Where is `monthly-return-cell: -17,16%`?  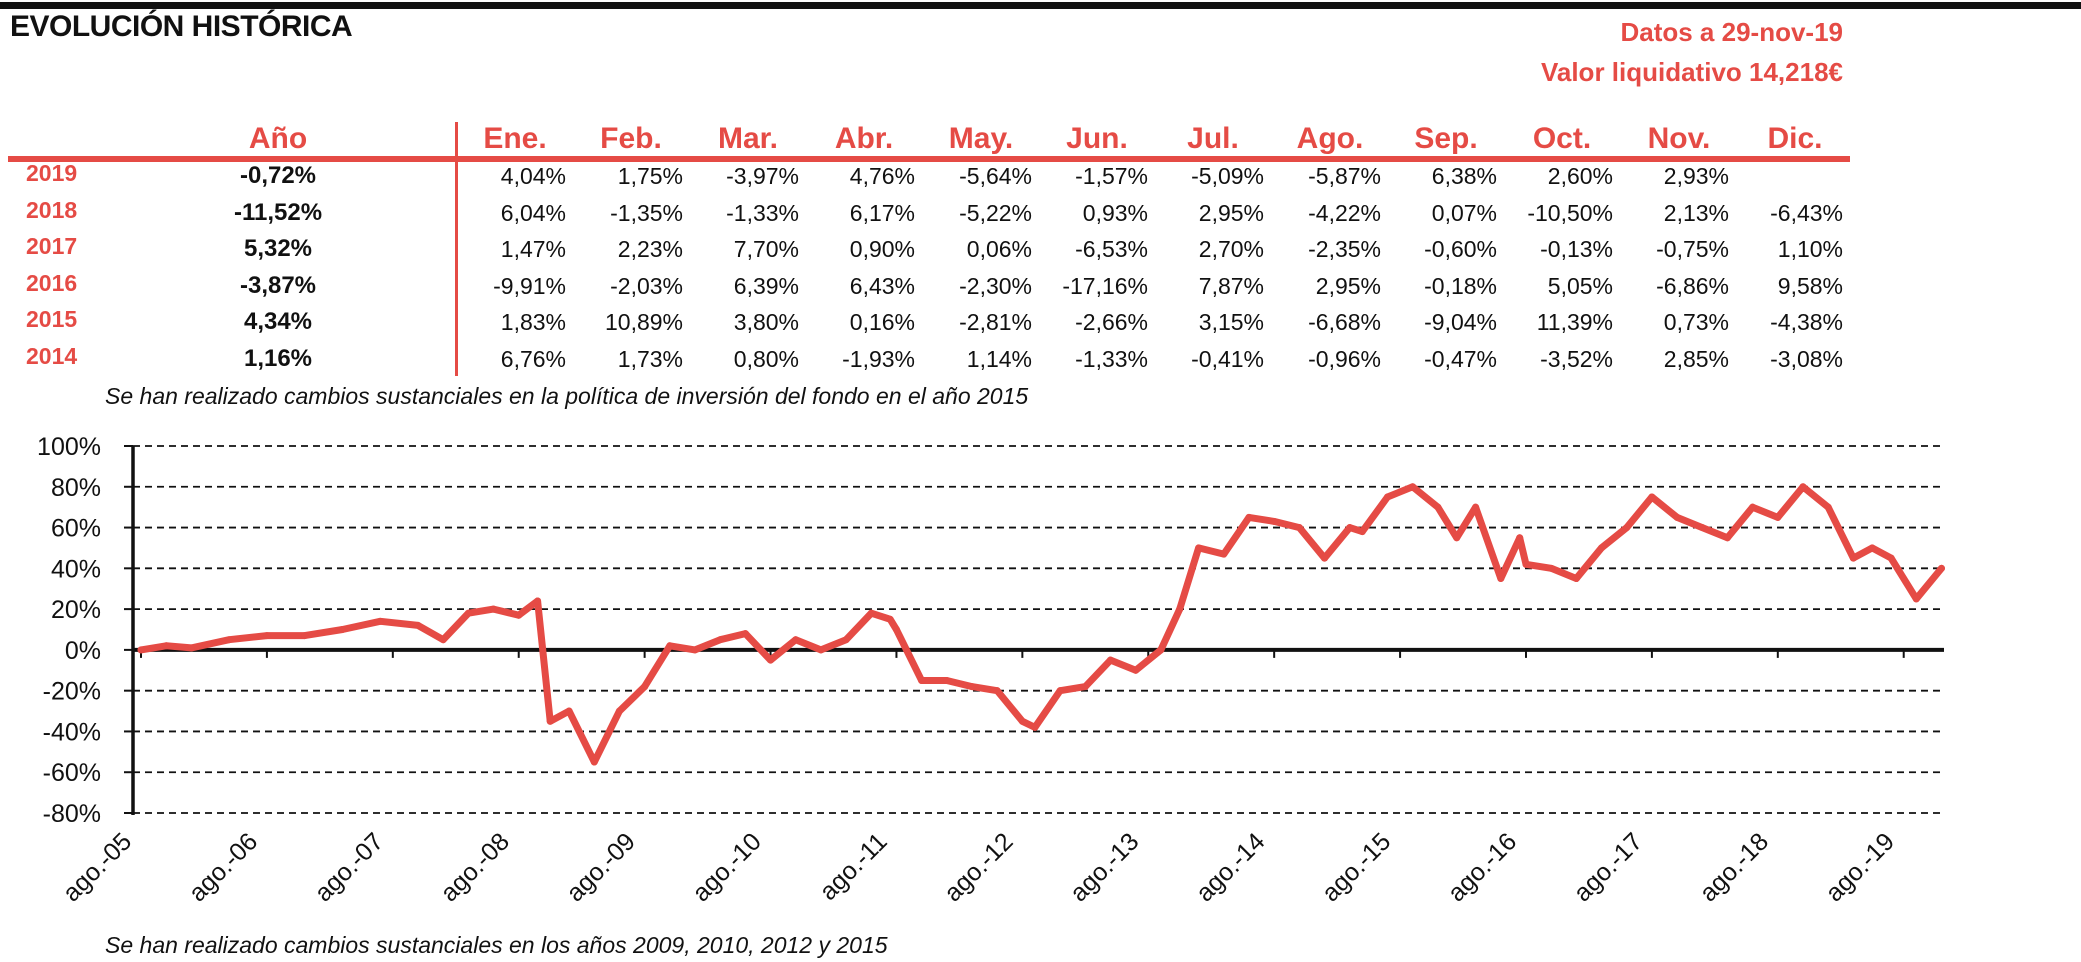
monthly-return-cell: -17,16% is located at coordinates (1105, 285).